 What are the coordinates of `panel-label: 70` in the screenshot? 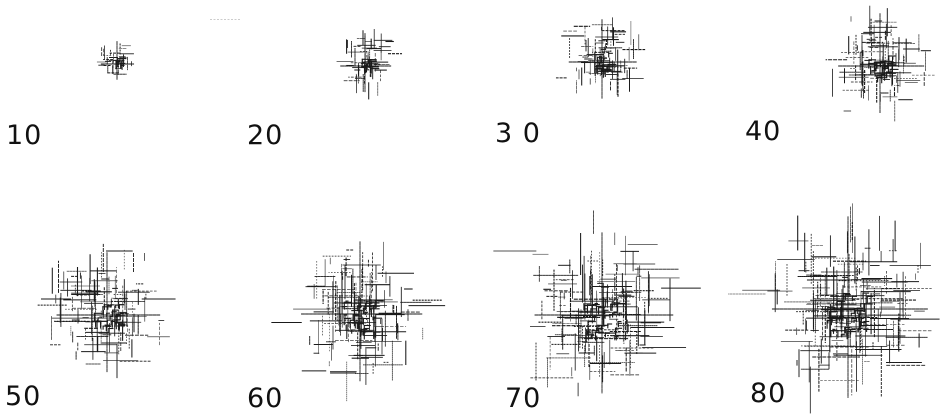 It's located at (523, 398).